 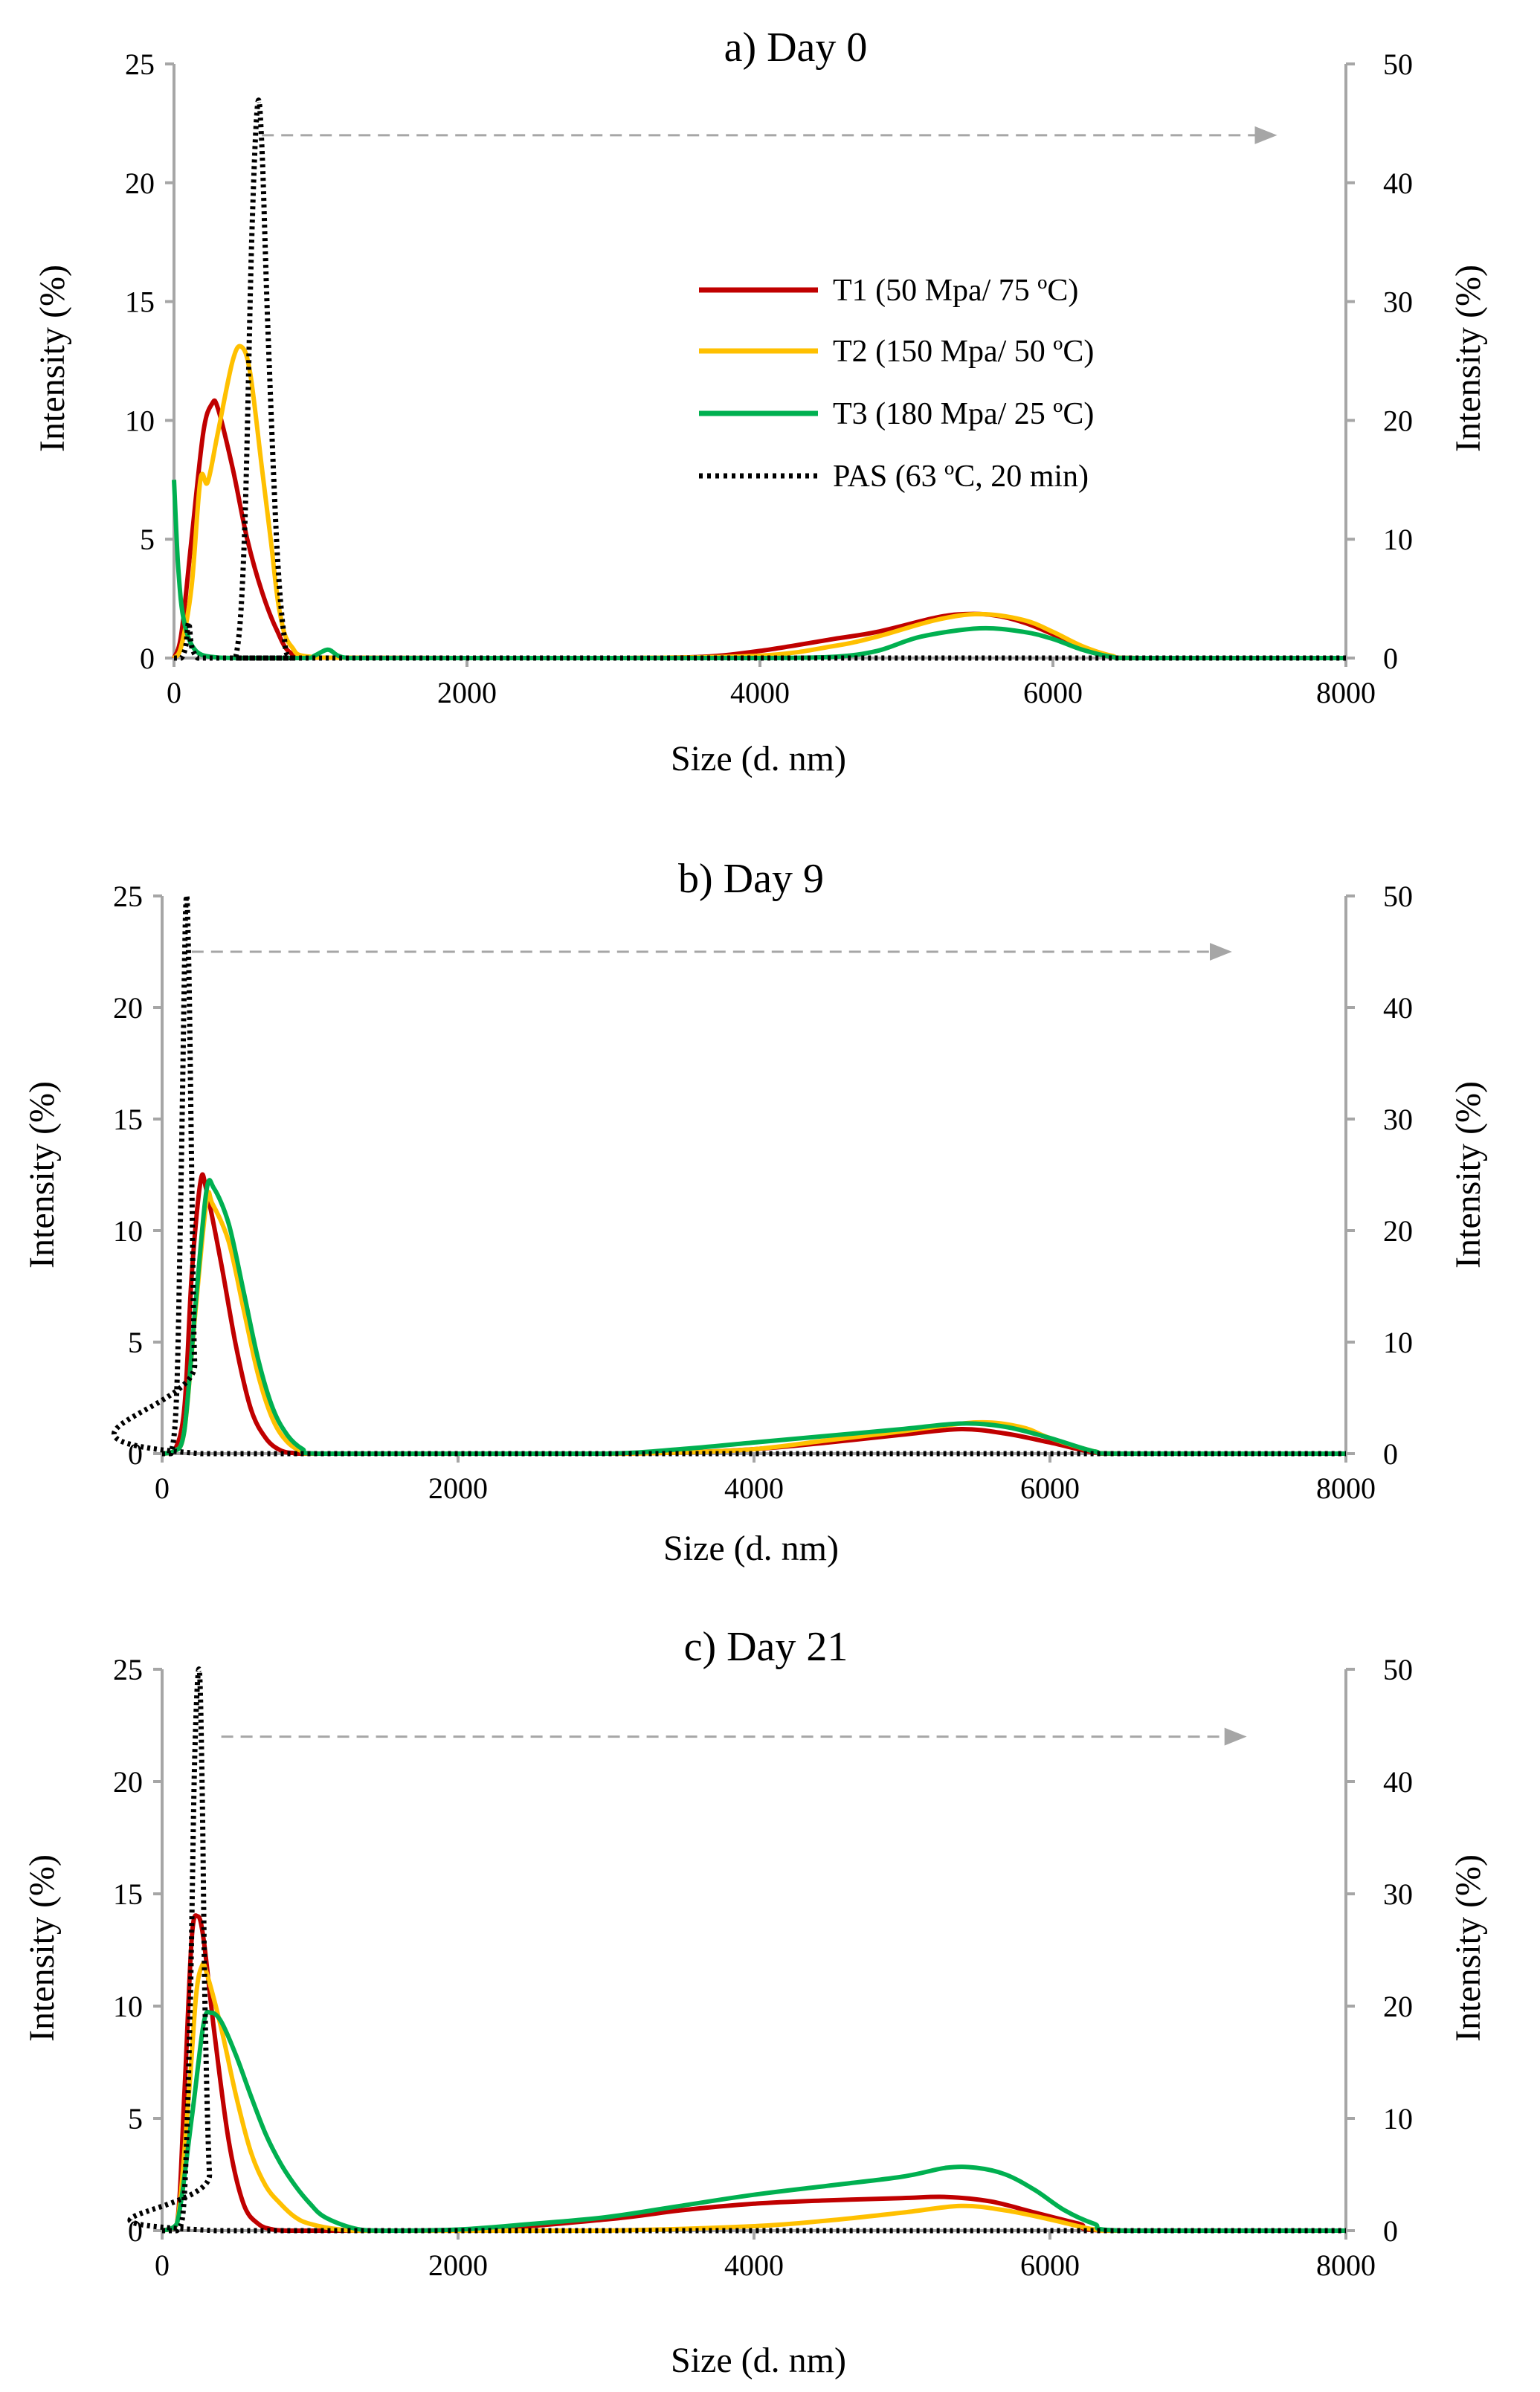 I want to click on legend-label-t3: T3 (180 Mpa/ 25 ºC), so click(x=963, y=414).